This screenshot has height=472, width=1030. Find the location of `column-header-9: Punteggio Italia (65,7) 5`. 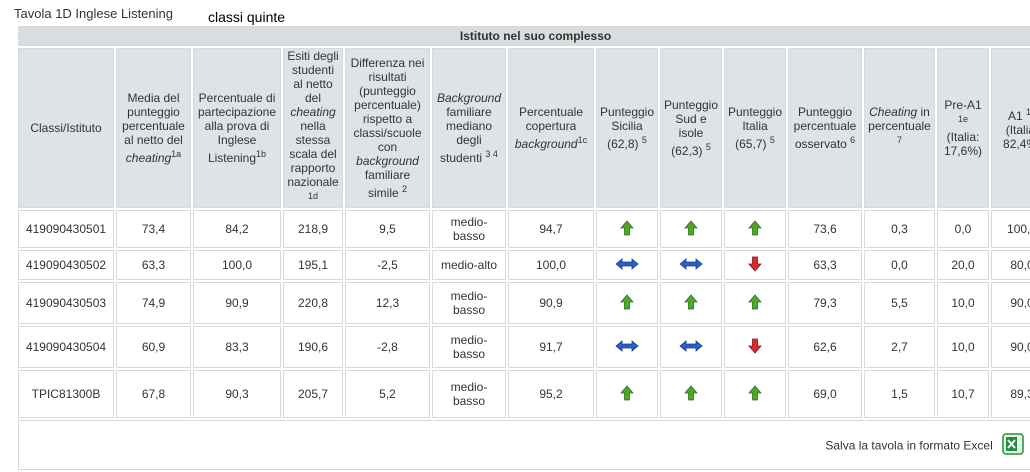

column-header-9: Punteggio Italia (65,7) 5 is located at coordinates (755, 128).